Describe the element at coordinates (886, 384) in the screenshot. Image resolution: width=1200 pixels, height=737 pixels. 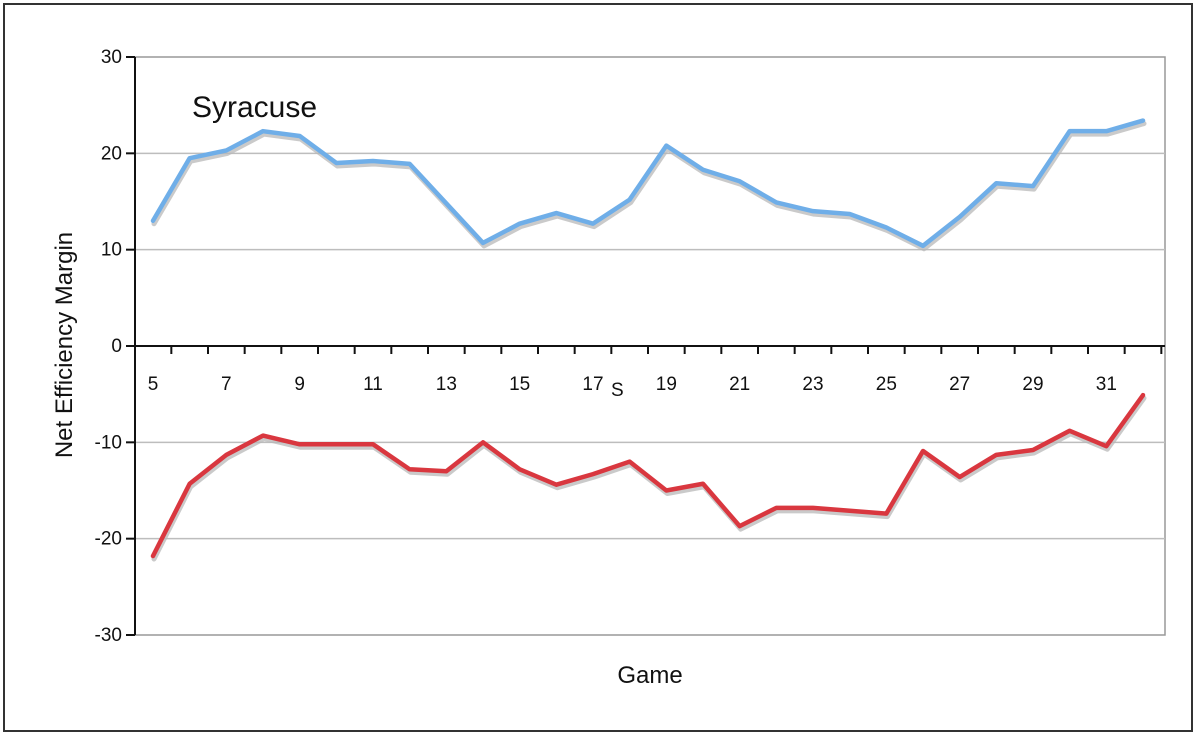
I see `x-tick-label: 25` at that location.